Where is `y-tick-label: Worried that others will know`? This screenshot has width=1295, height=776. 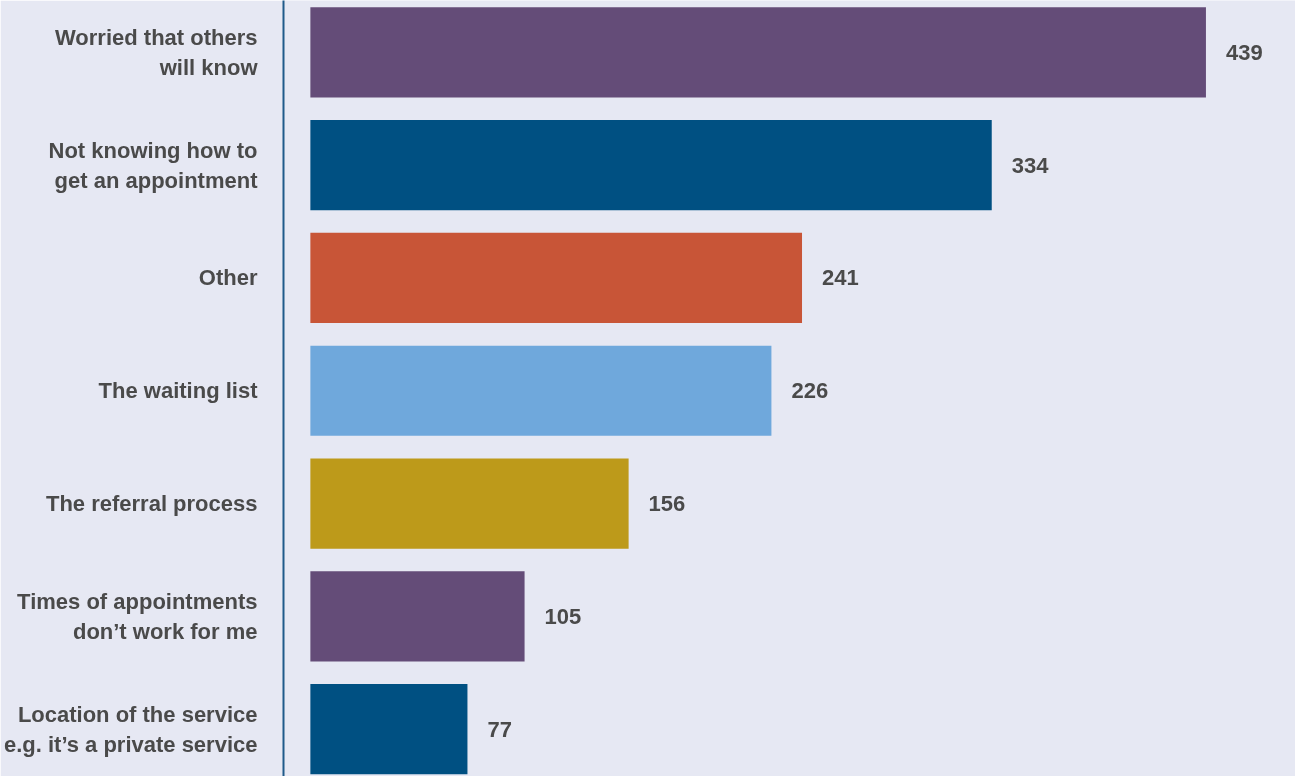
y-tick-label: Worried that others will know is located at coordinates (157, 52).